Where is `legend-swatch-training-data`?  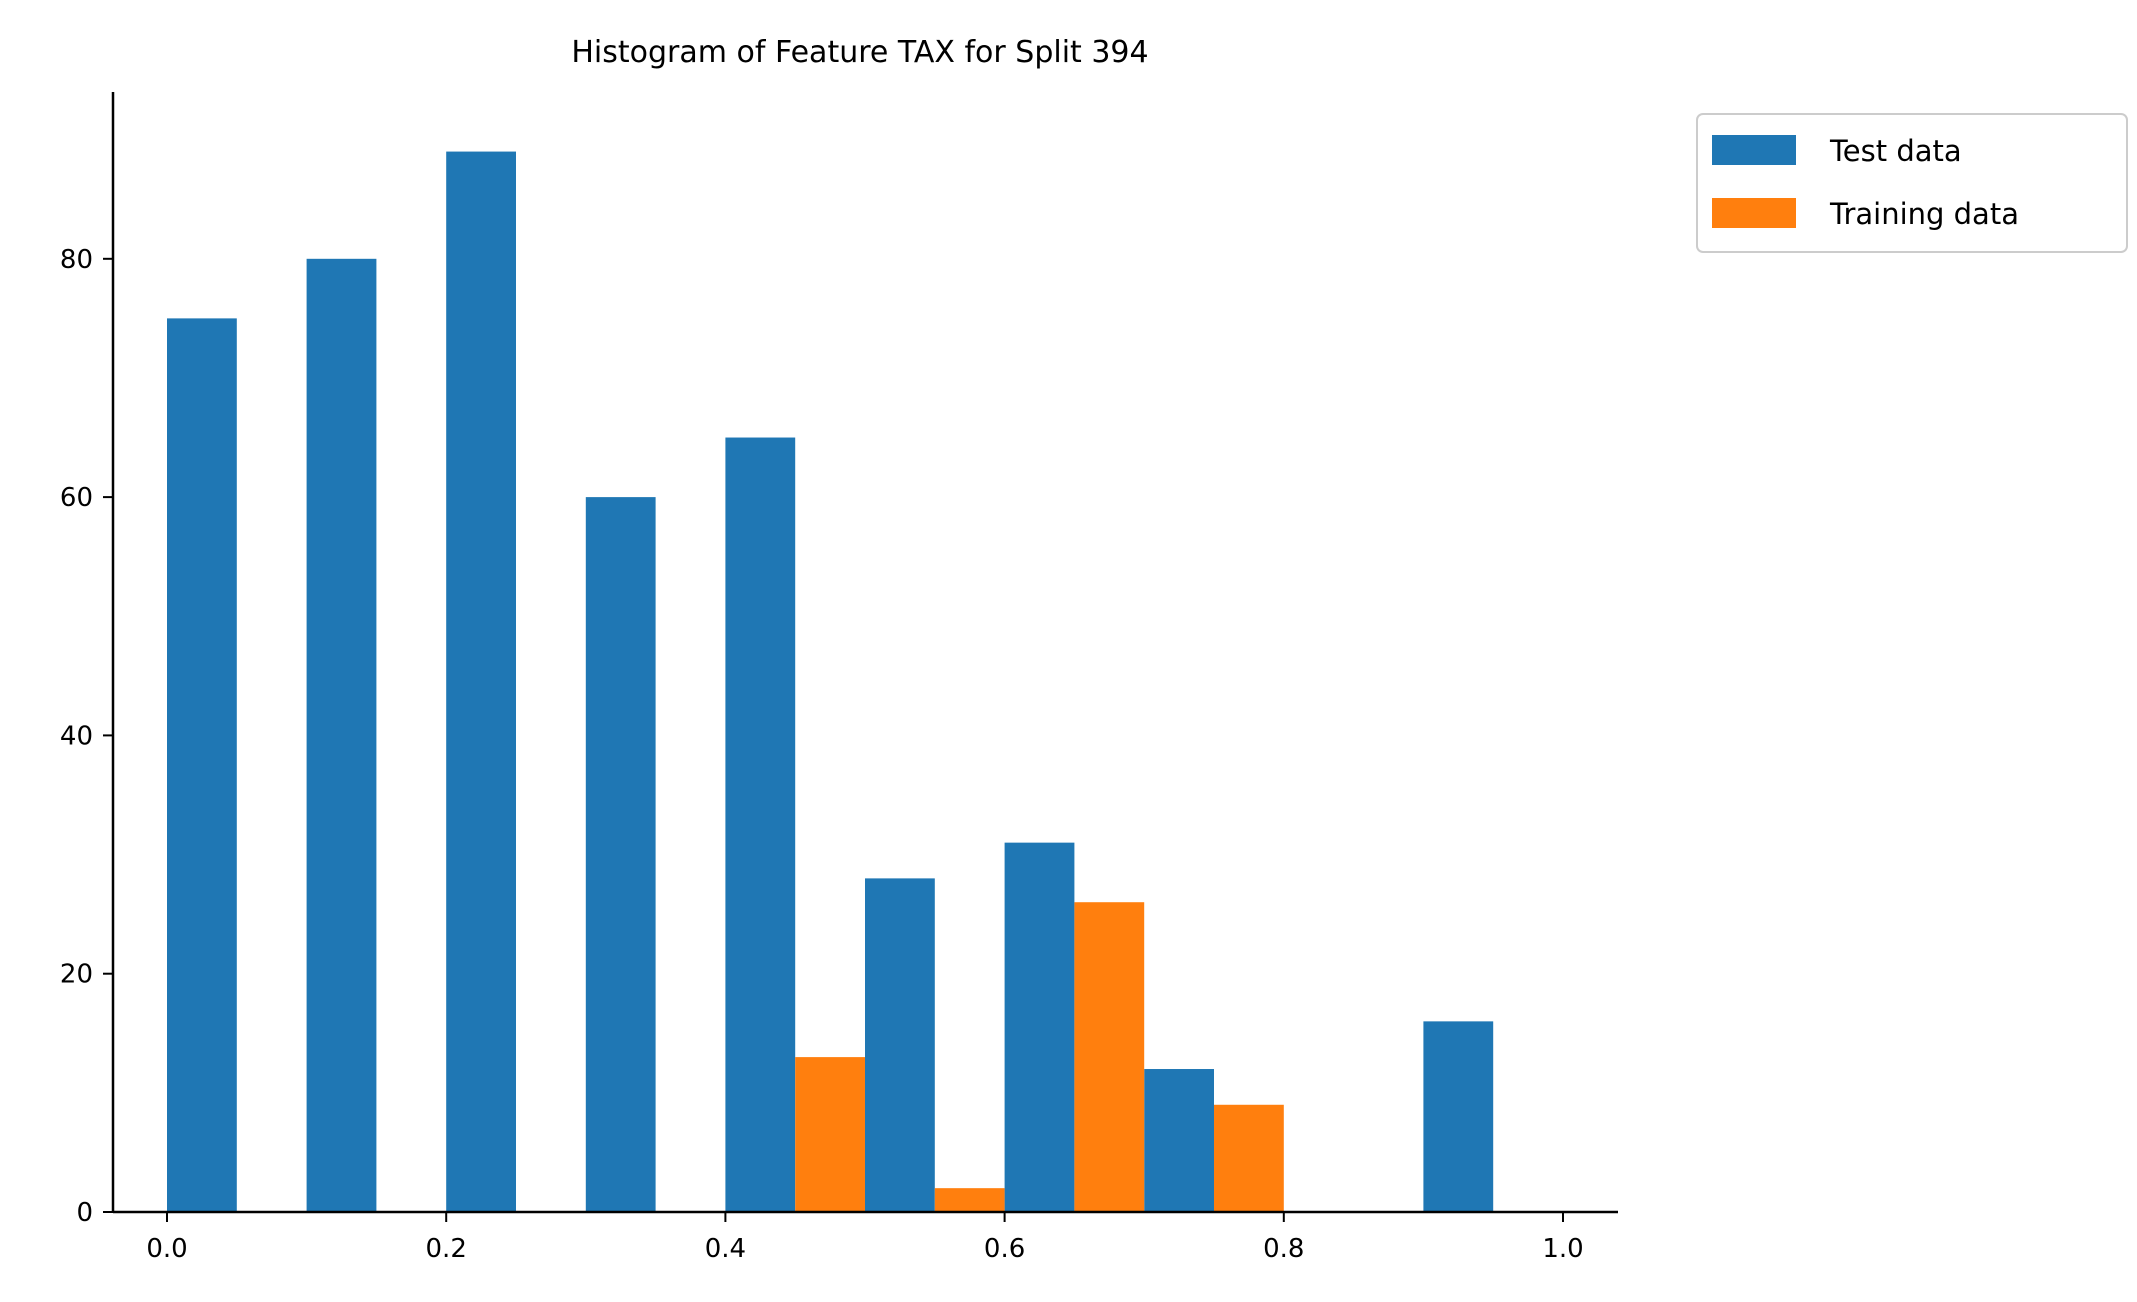
legend-swatch-training-data is located at coordinates (1754, 213).